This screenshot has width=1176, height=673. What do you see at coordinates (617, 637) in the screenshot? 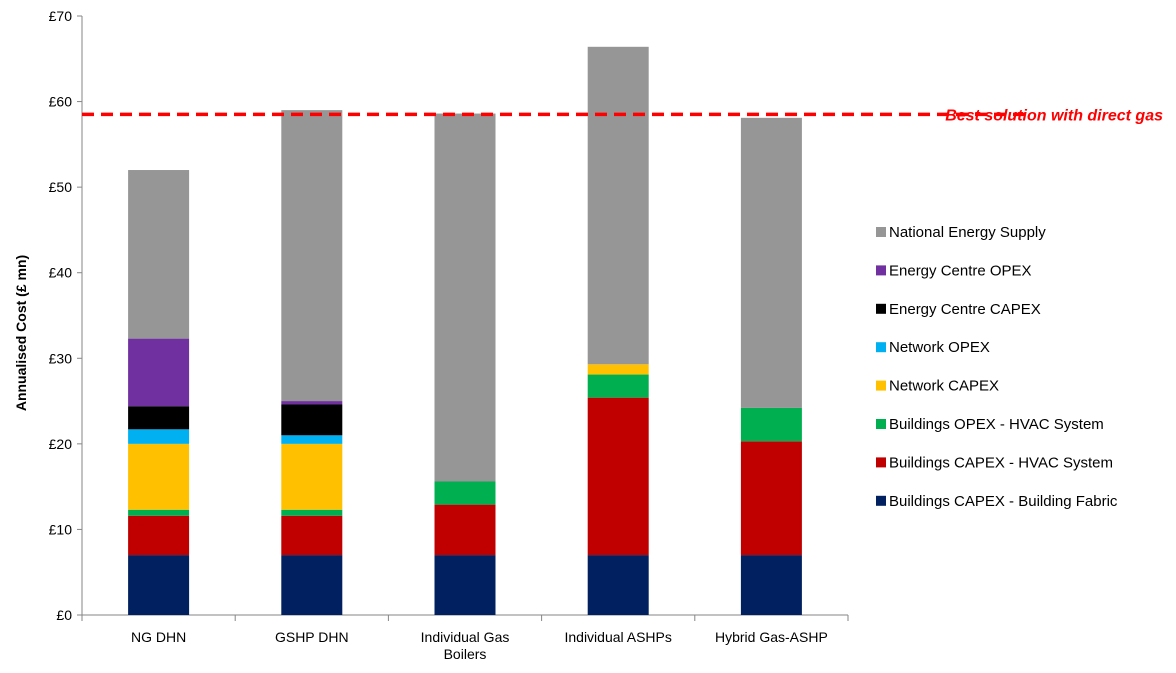
I see `x-tick-label: Individual ASHPs` at bounding box center [617, 637].